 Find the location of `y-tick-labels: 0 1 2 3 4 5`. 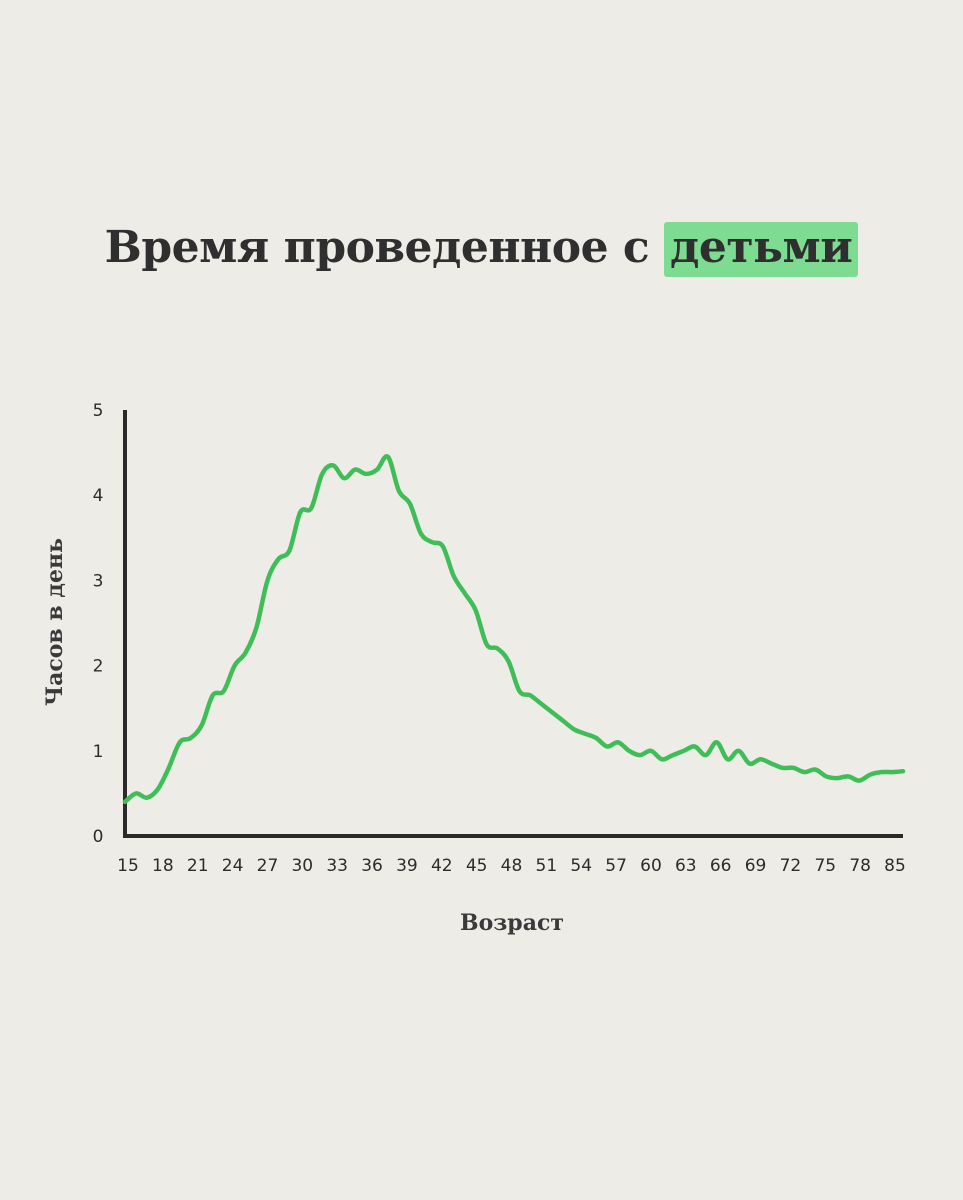

y-tick-labels: 0 1 2 3 4 5 is located at coordinates (98, 624).